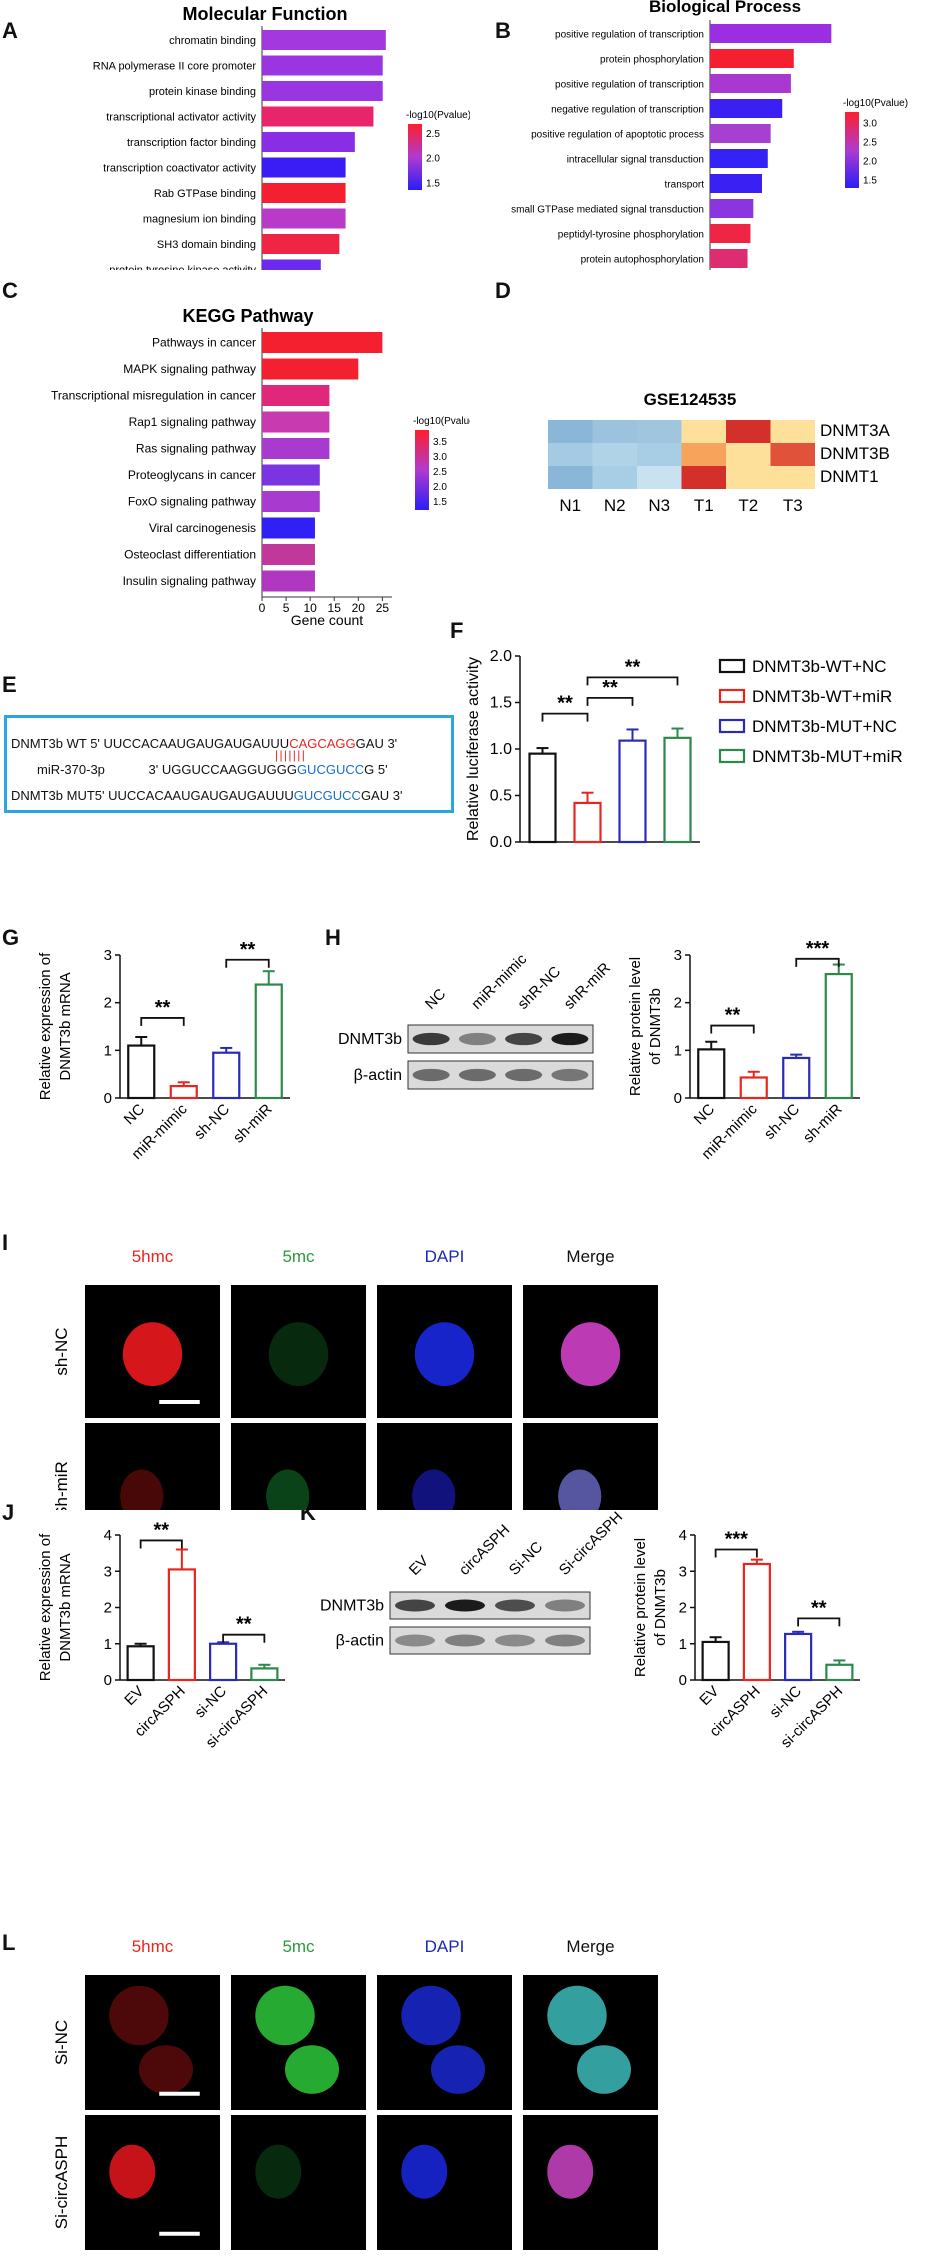  What do you see at coordinates (683, 1644) in the screenshot?
I see `y-tick-label: 1` at bounding box center [683, 1644].